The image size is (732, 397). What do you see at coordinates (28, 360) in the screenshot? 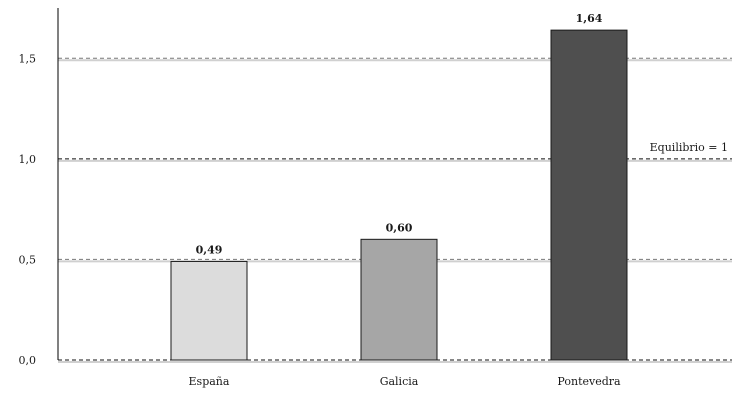
I see `y-tick-label: 0,0` at bounding box center [28, 360].